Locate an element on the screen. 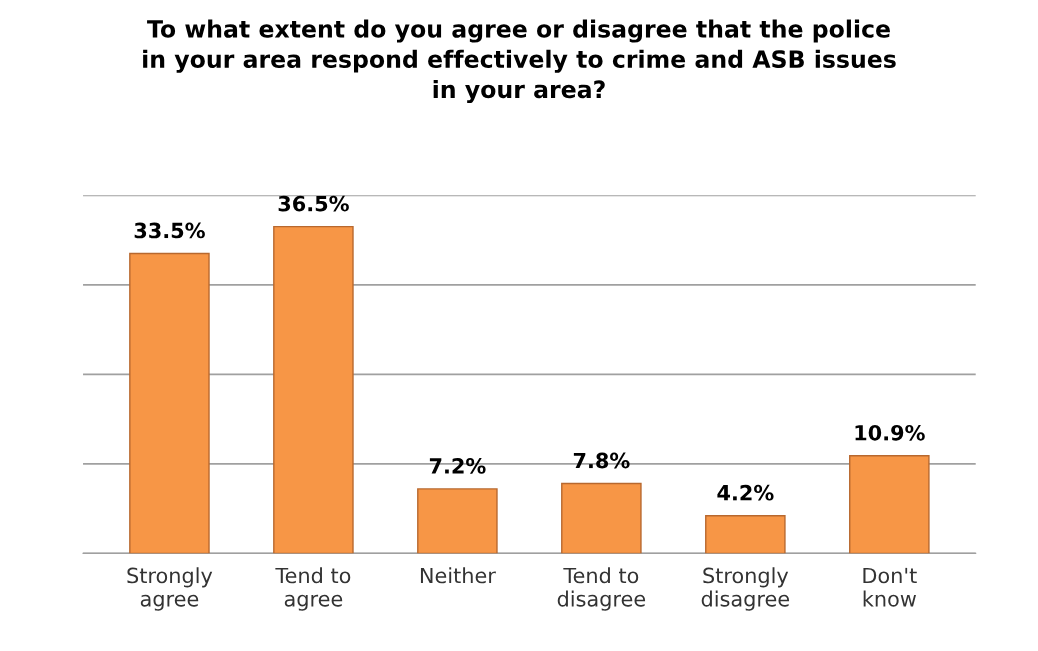 The image size is (1038, 651). x-tick-label: Tend to agree is located at coordinates (313, 589).